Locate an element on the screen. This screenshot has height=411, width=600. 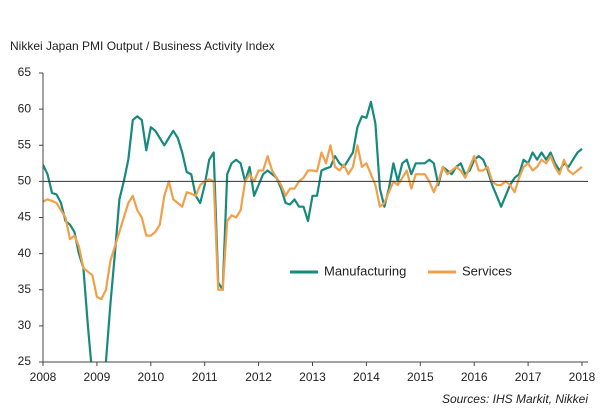
x-tick-label: 2015 is located at coordinates (420, 377).